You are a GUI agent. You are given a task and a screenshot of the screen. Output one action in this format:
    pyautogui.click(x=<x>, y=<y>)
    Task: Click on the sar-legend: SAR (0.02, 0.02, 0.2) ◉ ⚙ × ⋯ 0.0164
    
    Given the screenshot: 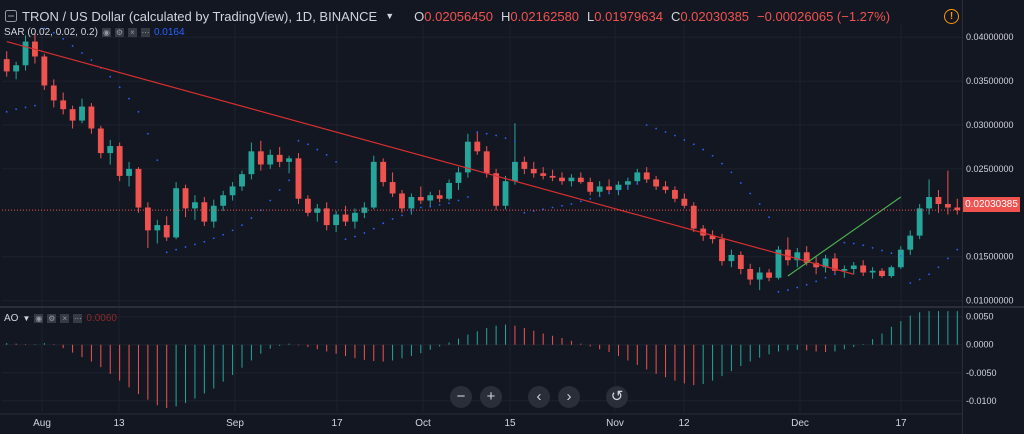 What is the action you would take?
    pyautogui.click(x=94, y=32)
    